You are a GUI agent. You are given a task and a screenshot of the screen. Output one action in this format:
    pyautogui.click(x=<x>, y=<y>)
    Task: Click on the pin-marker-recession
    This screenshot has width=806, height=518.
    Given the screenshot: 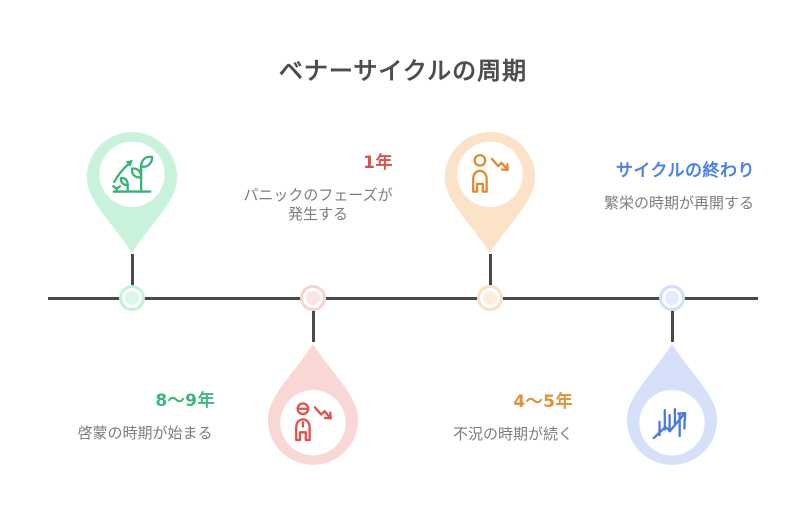 What is the action you would take?
    pyautogui.click(x=490, y=193)
    